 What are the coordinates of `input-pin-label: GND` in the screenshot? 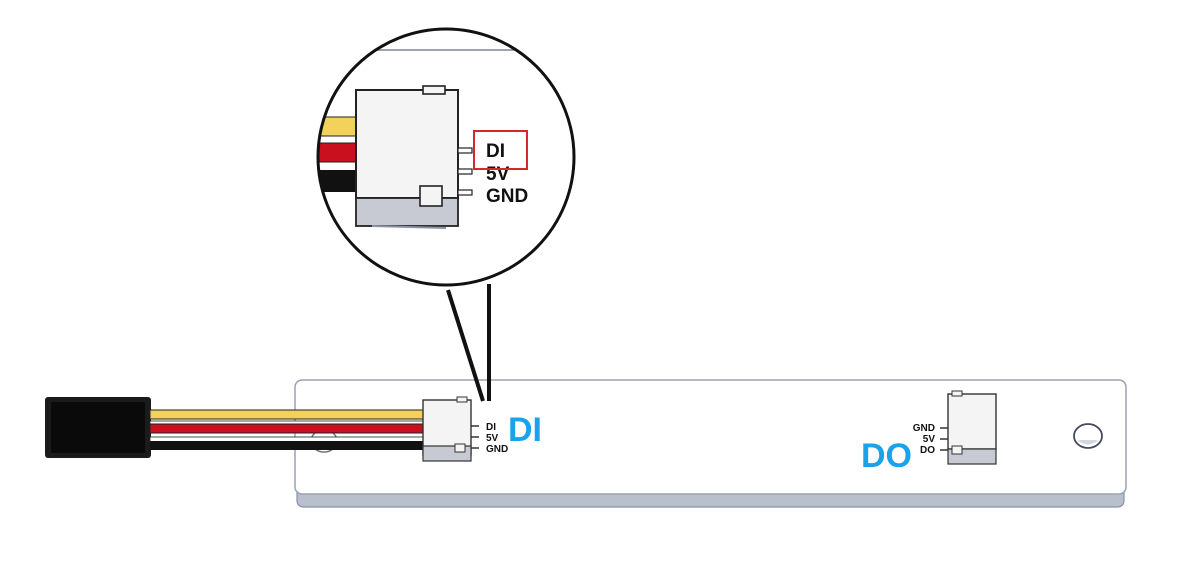 It's located at (497, 449).